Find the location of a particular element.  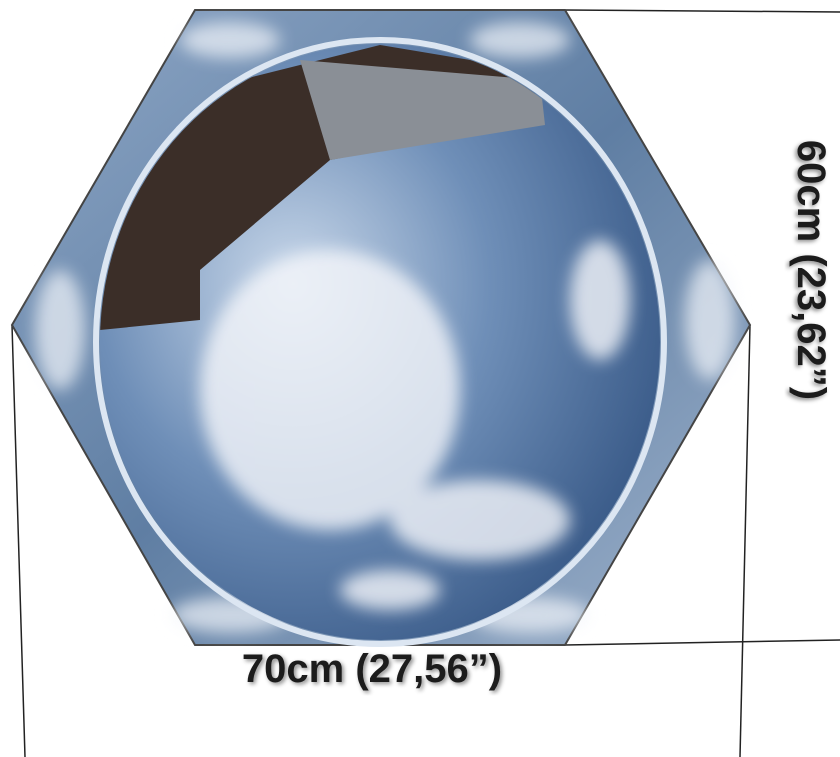

height-label: 60cm (23,62”) is located at coordinates (811, 270).